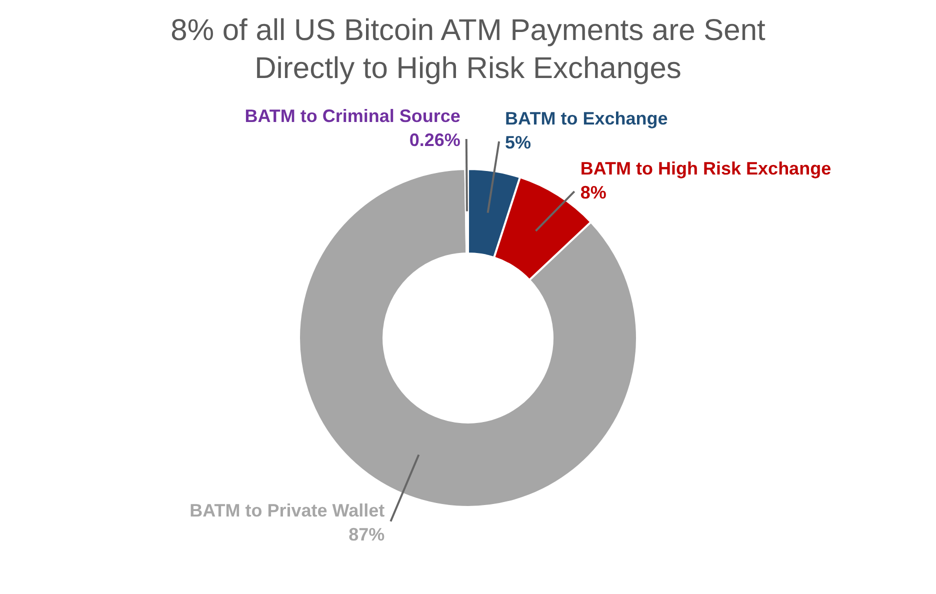  What do you see at coordinates (352, 116) in the screenshot?
I see `slice-label: BATM to Criminal Source` at bounding box center [352, 116].